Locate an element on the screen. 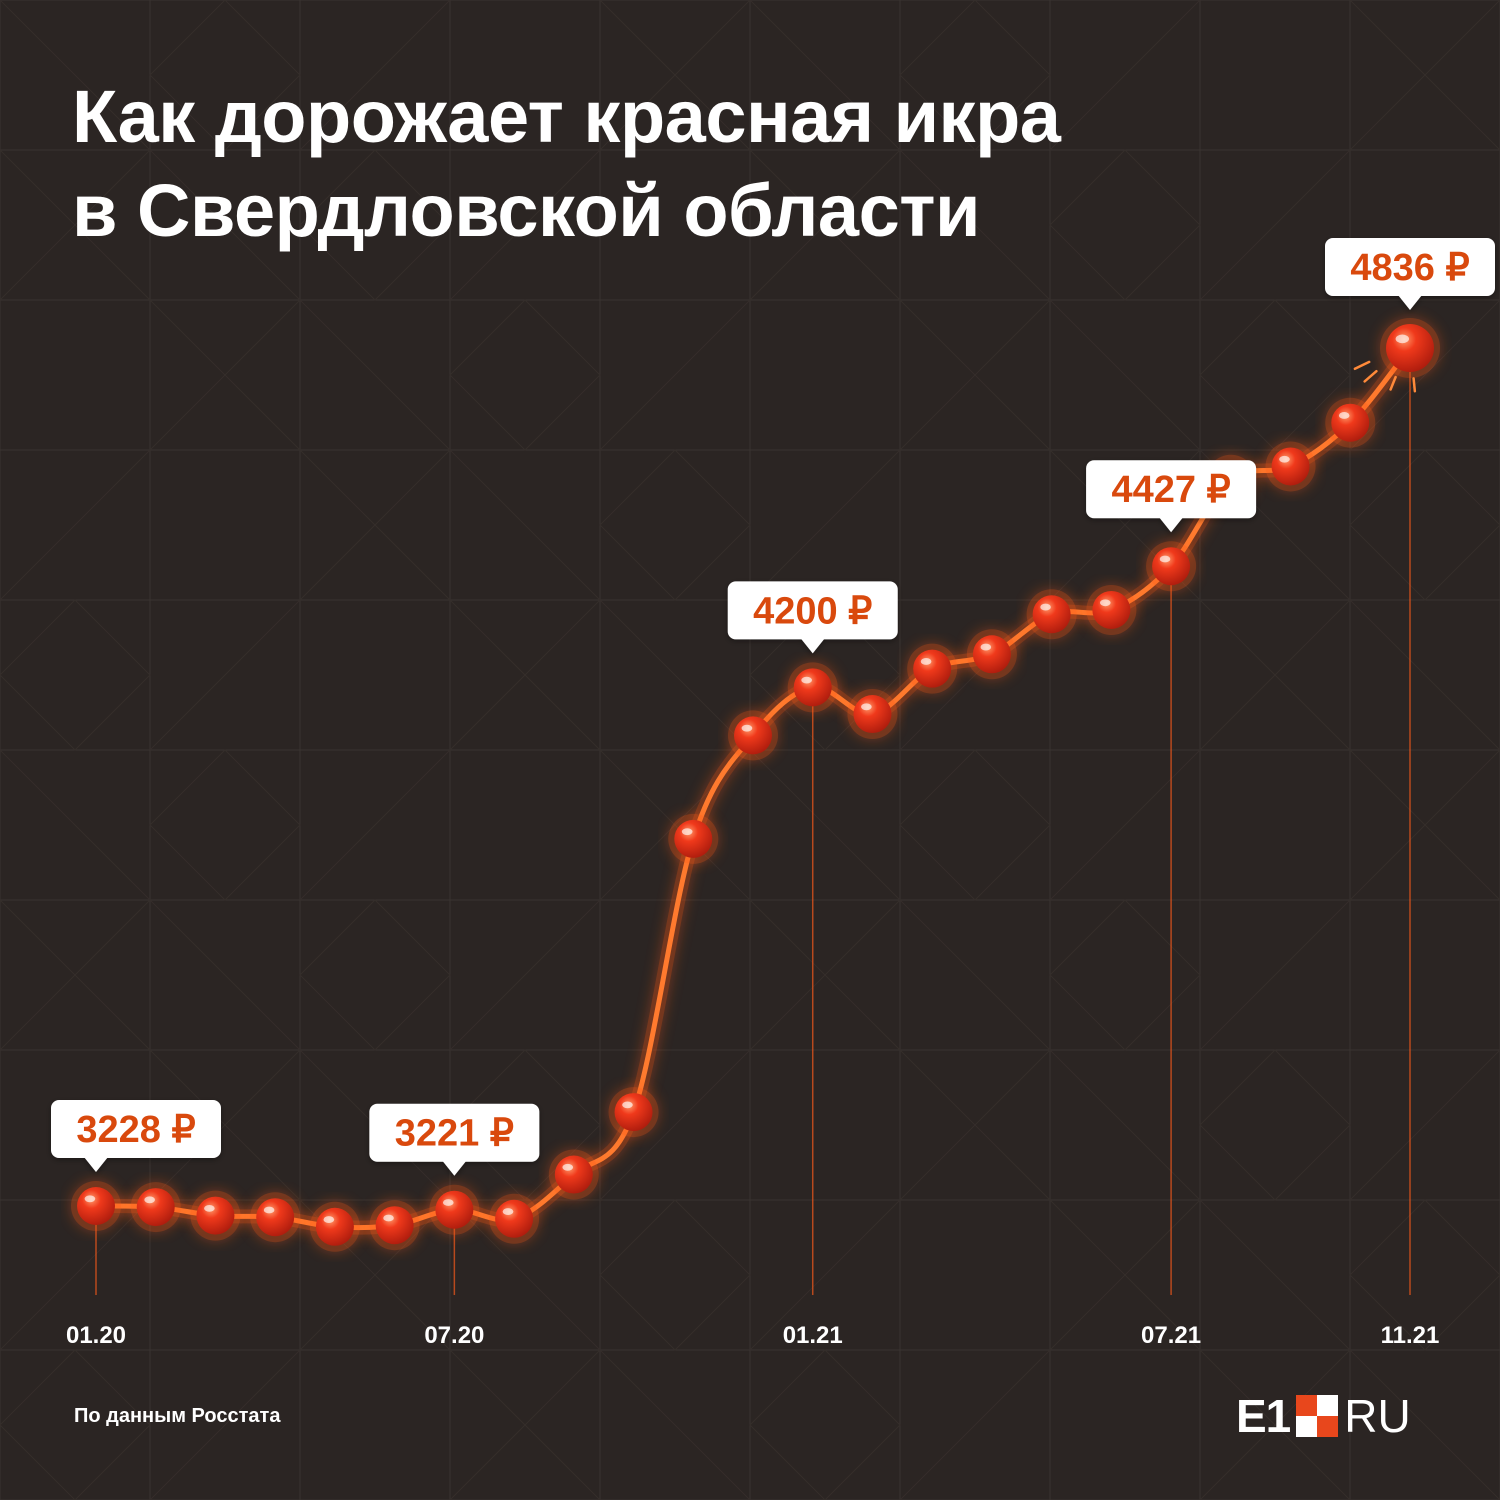 The image size is (1500, 1500). spark-line is located at coordinates (1370, 376).